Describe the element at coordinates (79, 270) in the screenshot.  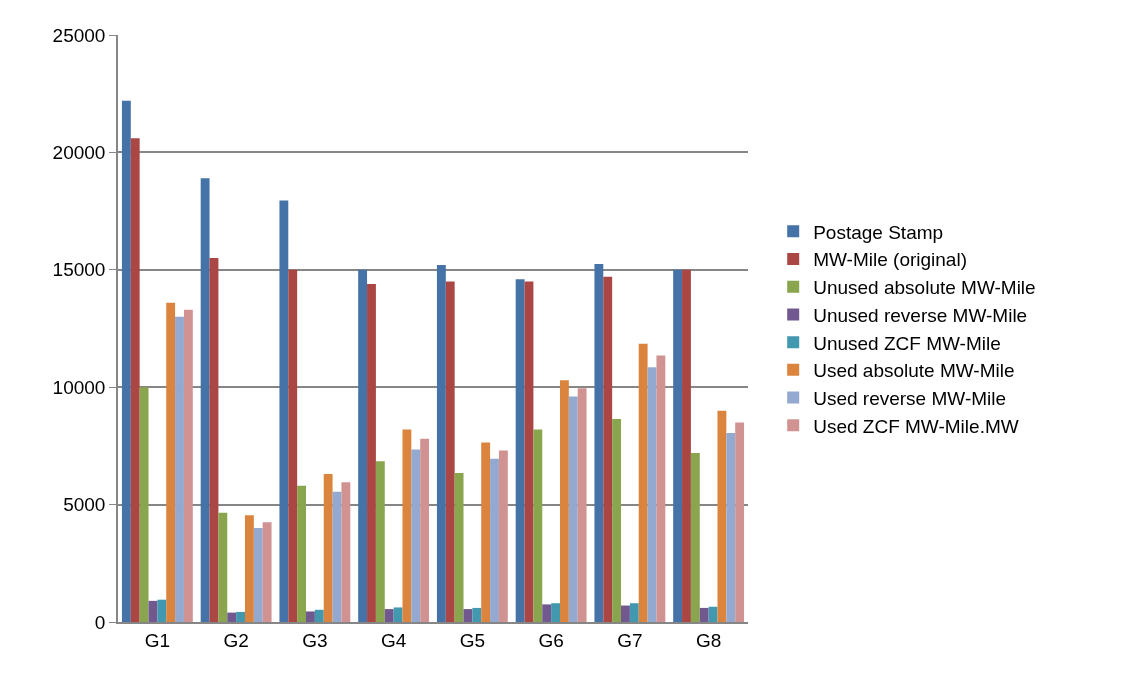
I see `y-tick-label: 15000` at that location.